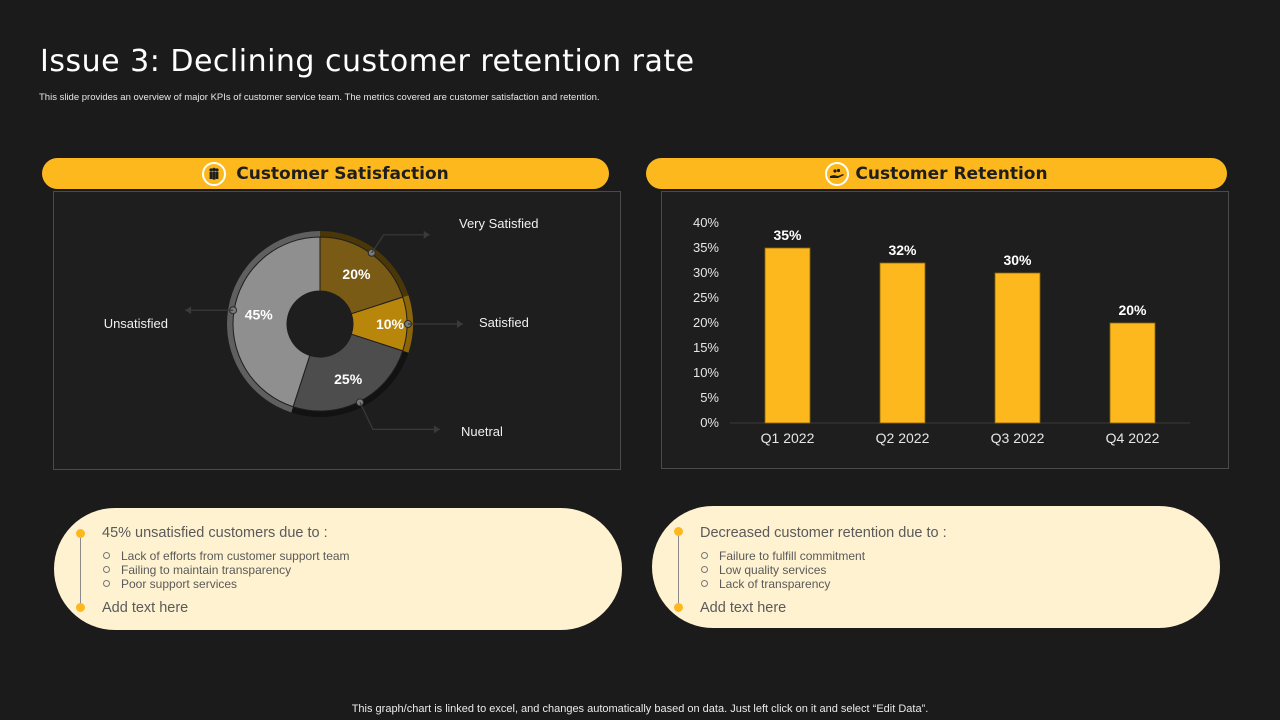 The width and height of the screenshot is (1280, 720). What do you see at coordinates (482, 431) in the screenshot?
I see `donut-legend-nuetral: Nuetral` at bounding box center [482, 431].